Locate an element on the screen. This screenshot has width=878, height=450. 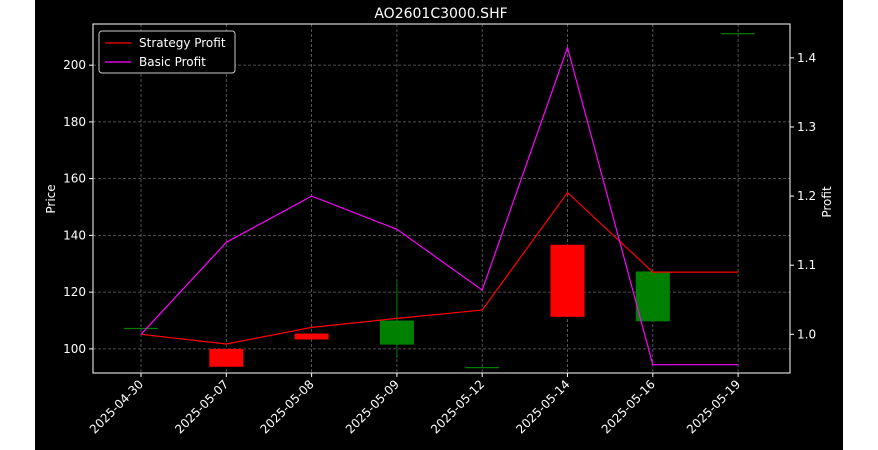
x-tick-label-2025-05-07: 2025-05-07 is located at coordinates (201, 406).